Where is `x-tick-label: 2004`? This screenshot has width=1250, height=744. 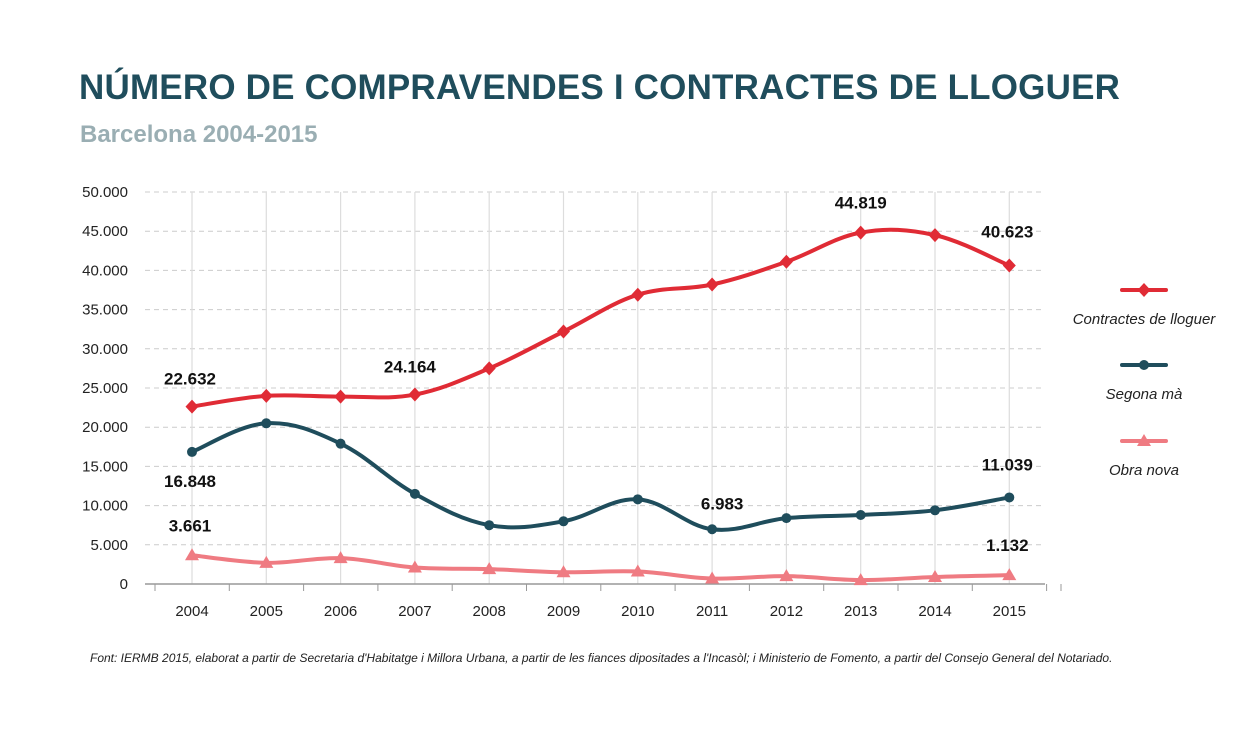 x-tick-label: 2004 is located at coordinates (191, 611).